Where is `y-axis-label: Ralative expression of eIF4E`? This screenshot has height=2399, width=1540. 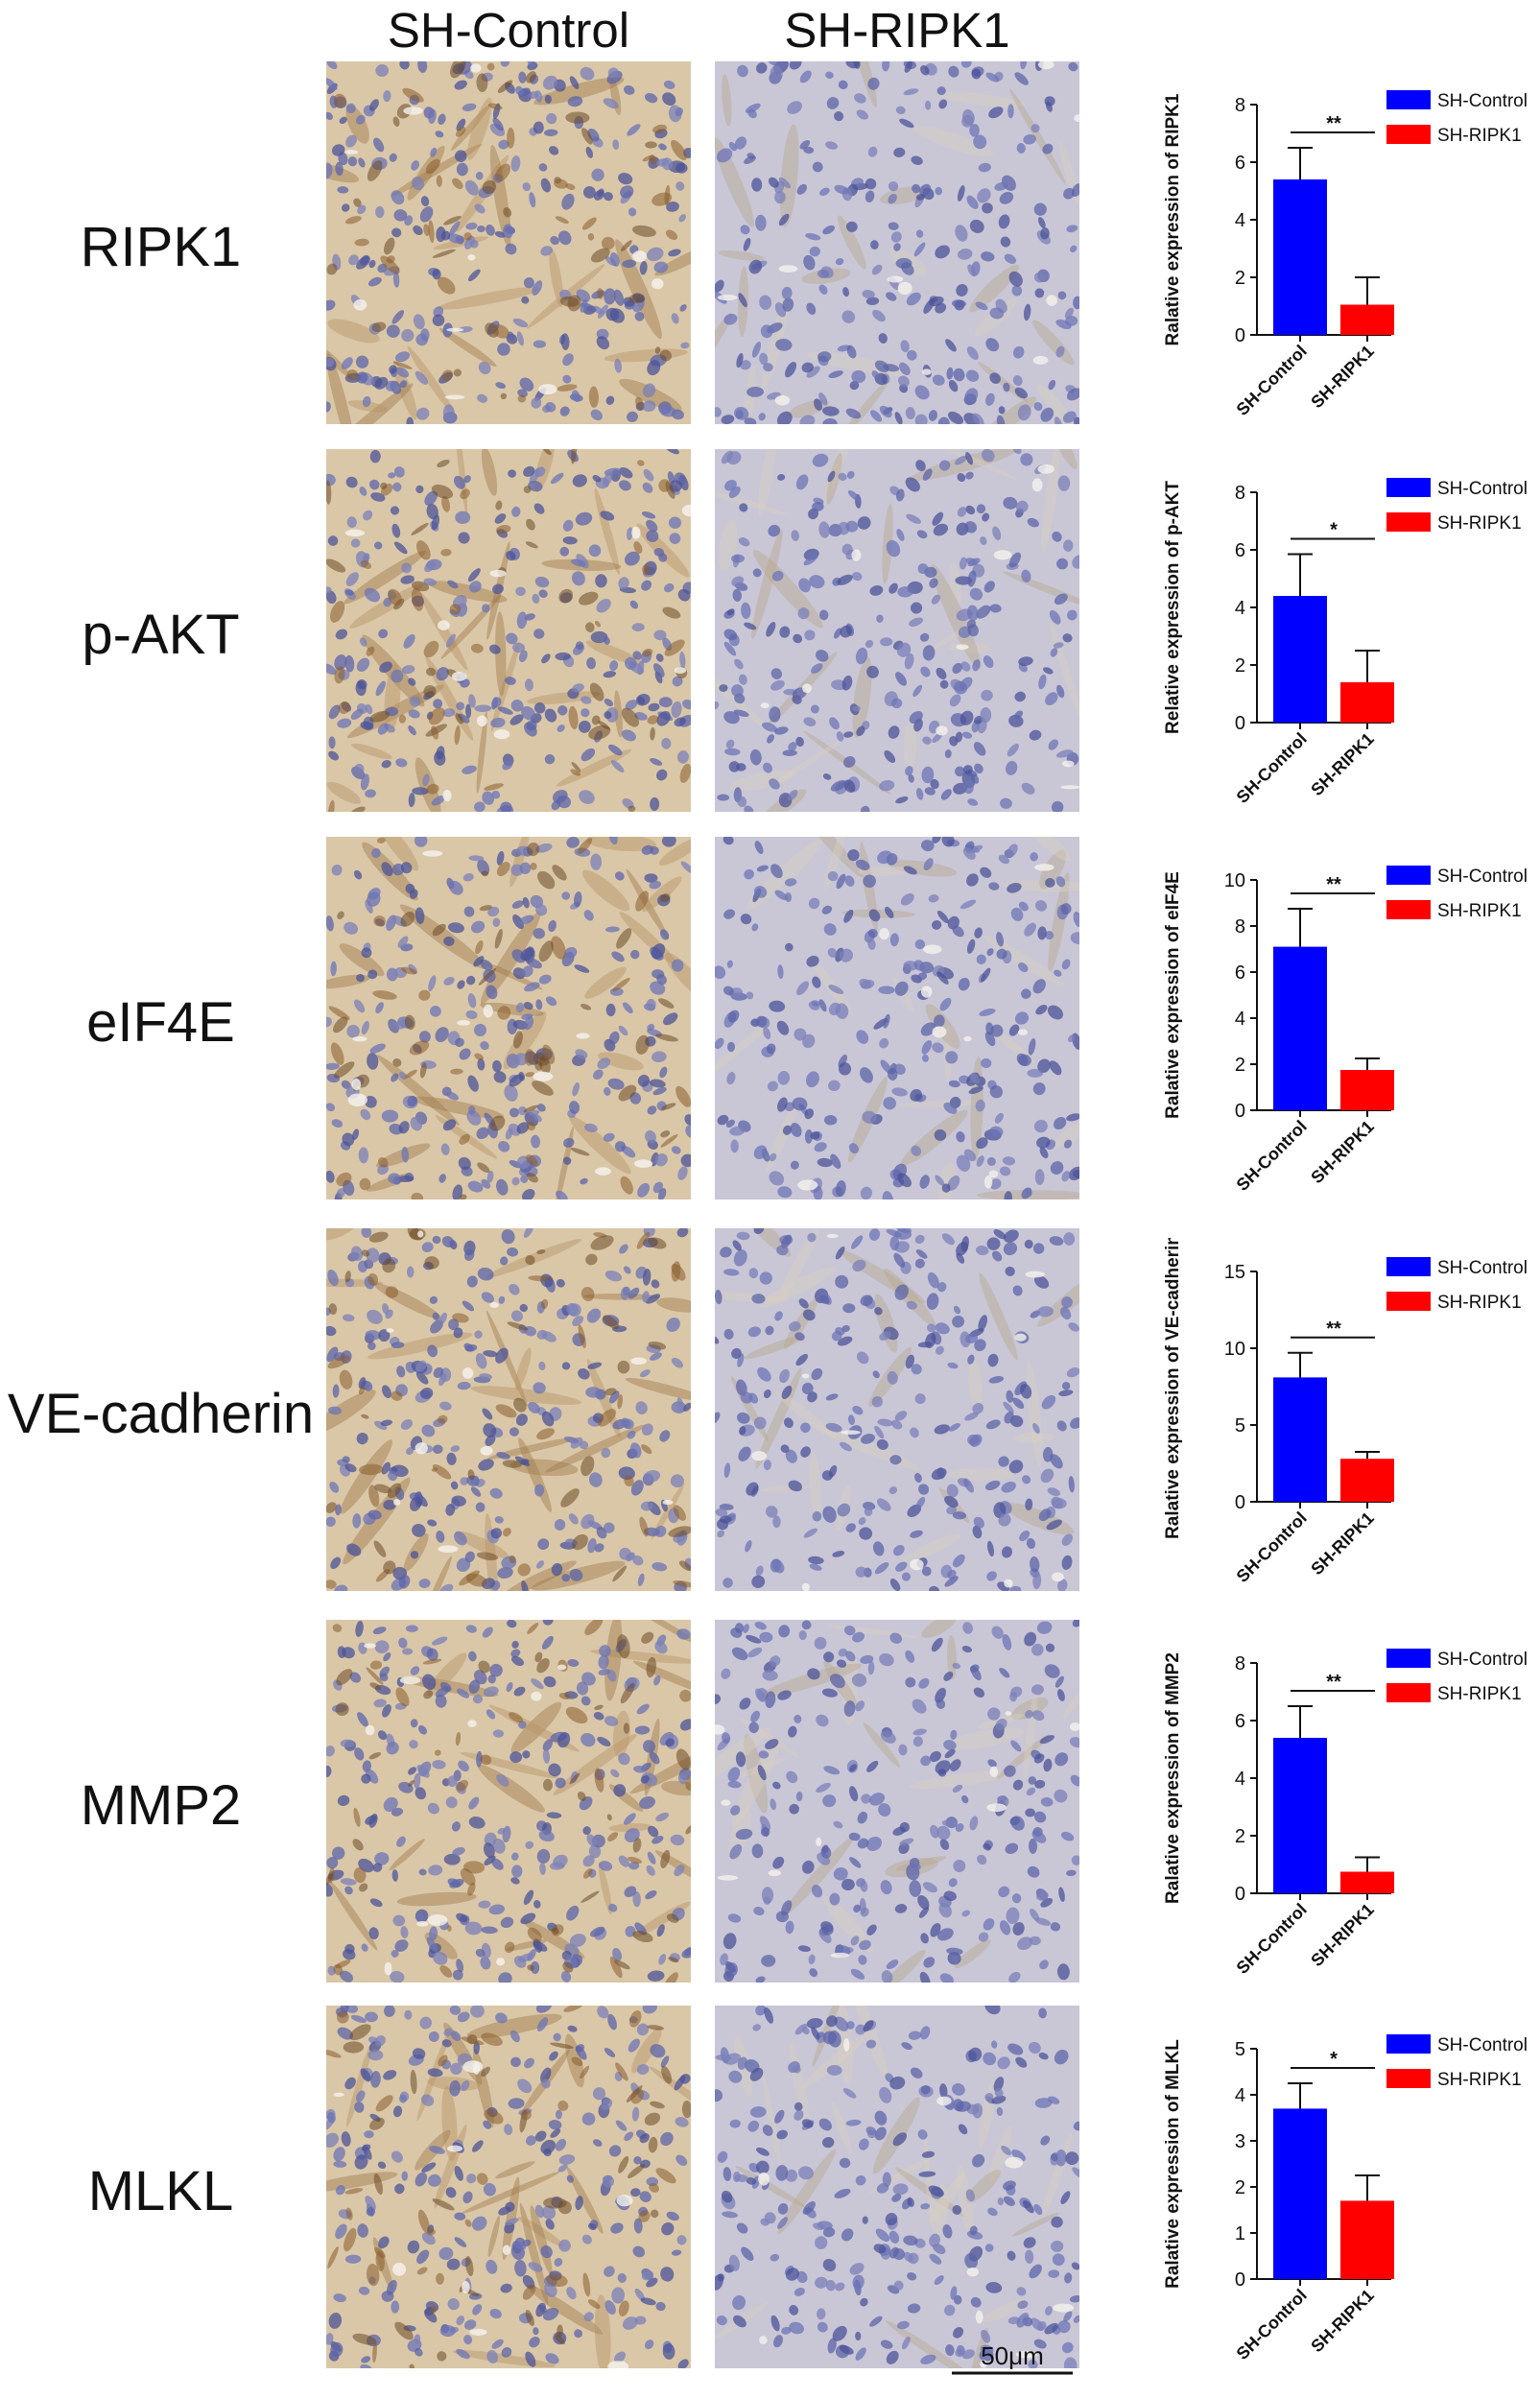 y-axis-label: Ralative expression of eIF4E is located at coordinates (1173, 995).